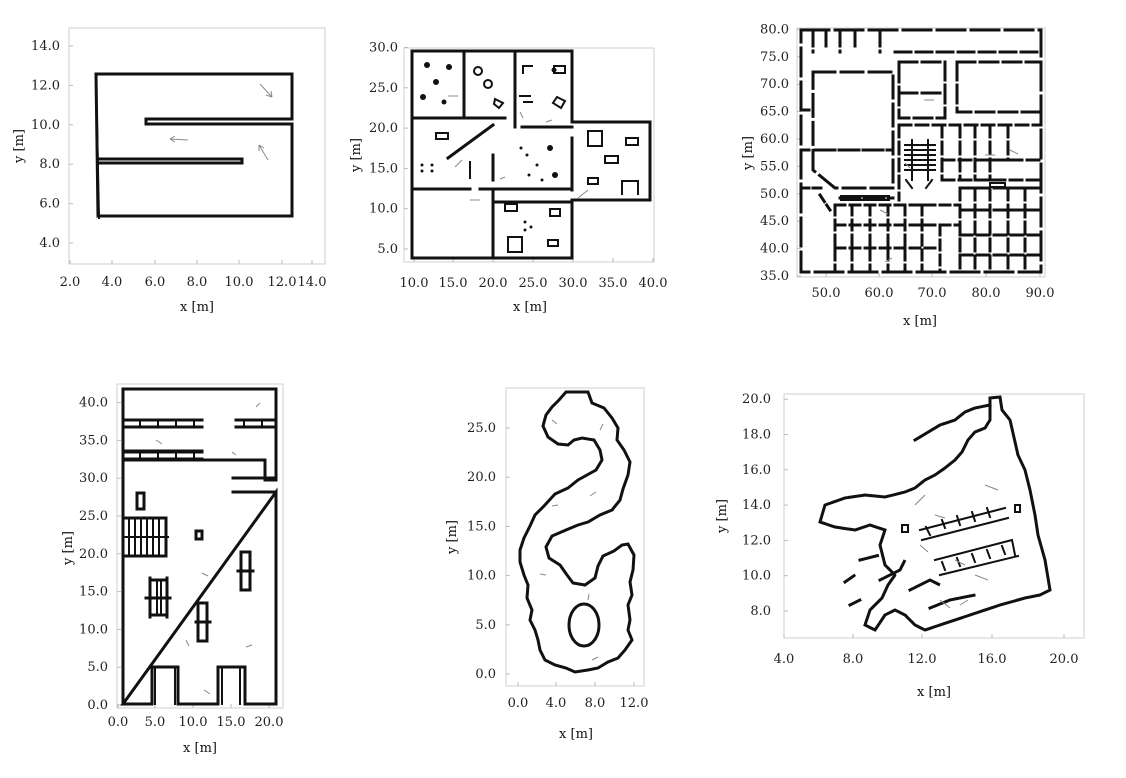 This screenshot has width=1126, height=778. What do you see at coordinates (826, 293) in the screenshot?
I see `x-tick-label: 50.0` at bounding box center [826, 293].